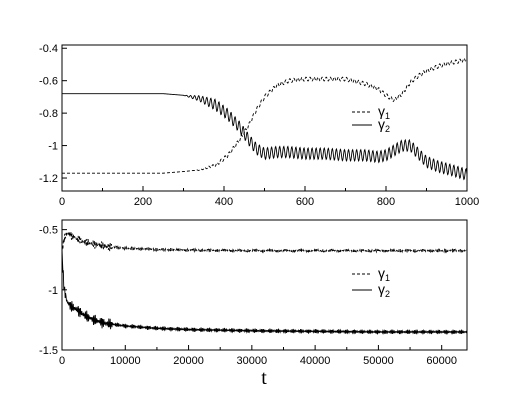  What do you see at coordinates (371, 282) in the screenshot?
I see `bottom-legend: γ1 γ2` at bounding box center [371, 282].